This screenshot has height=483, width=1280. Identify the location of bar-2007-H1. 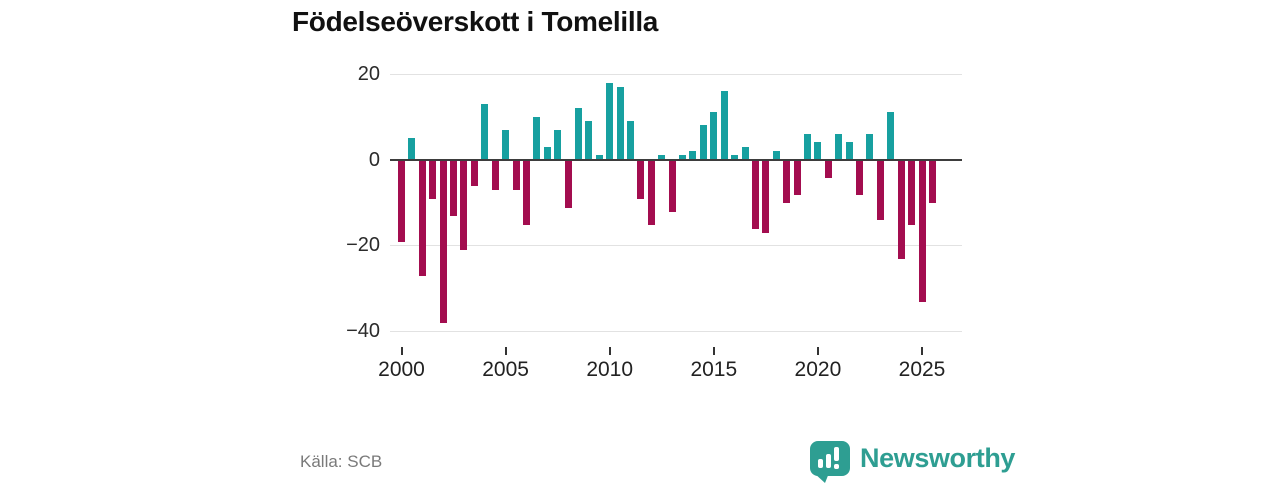
(547, 153).